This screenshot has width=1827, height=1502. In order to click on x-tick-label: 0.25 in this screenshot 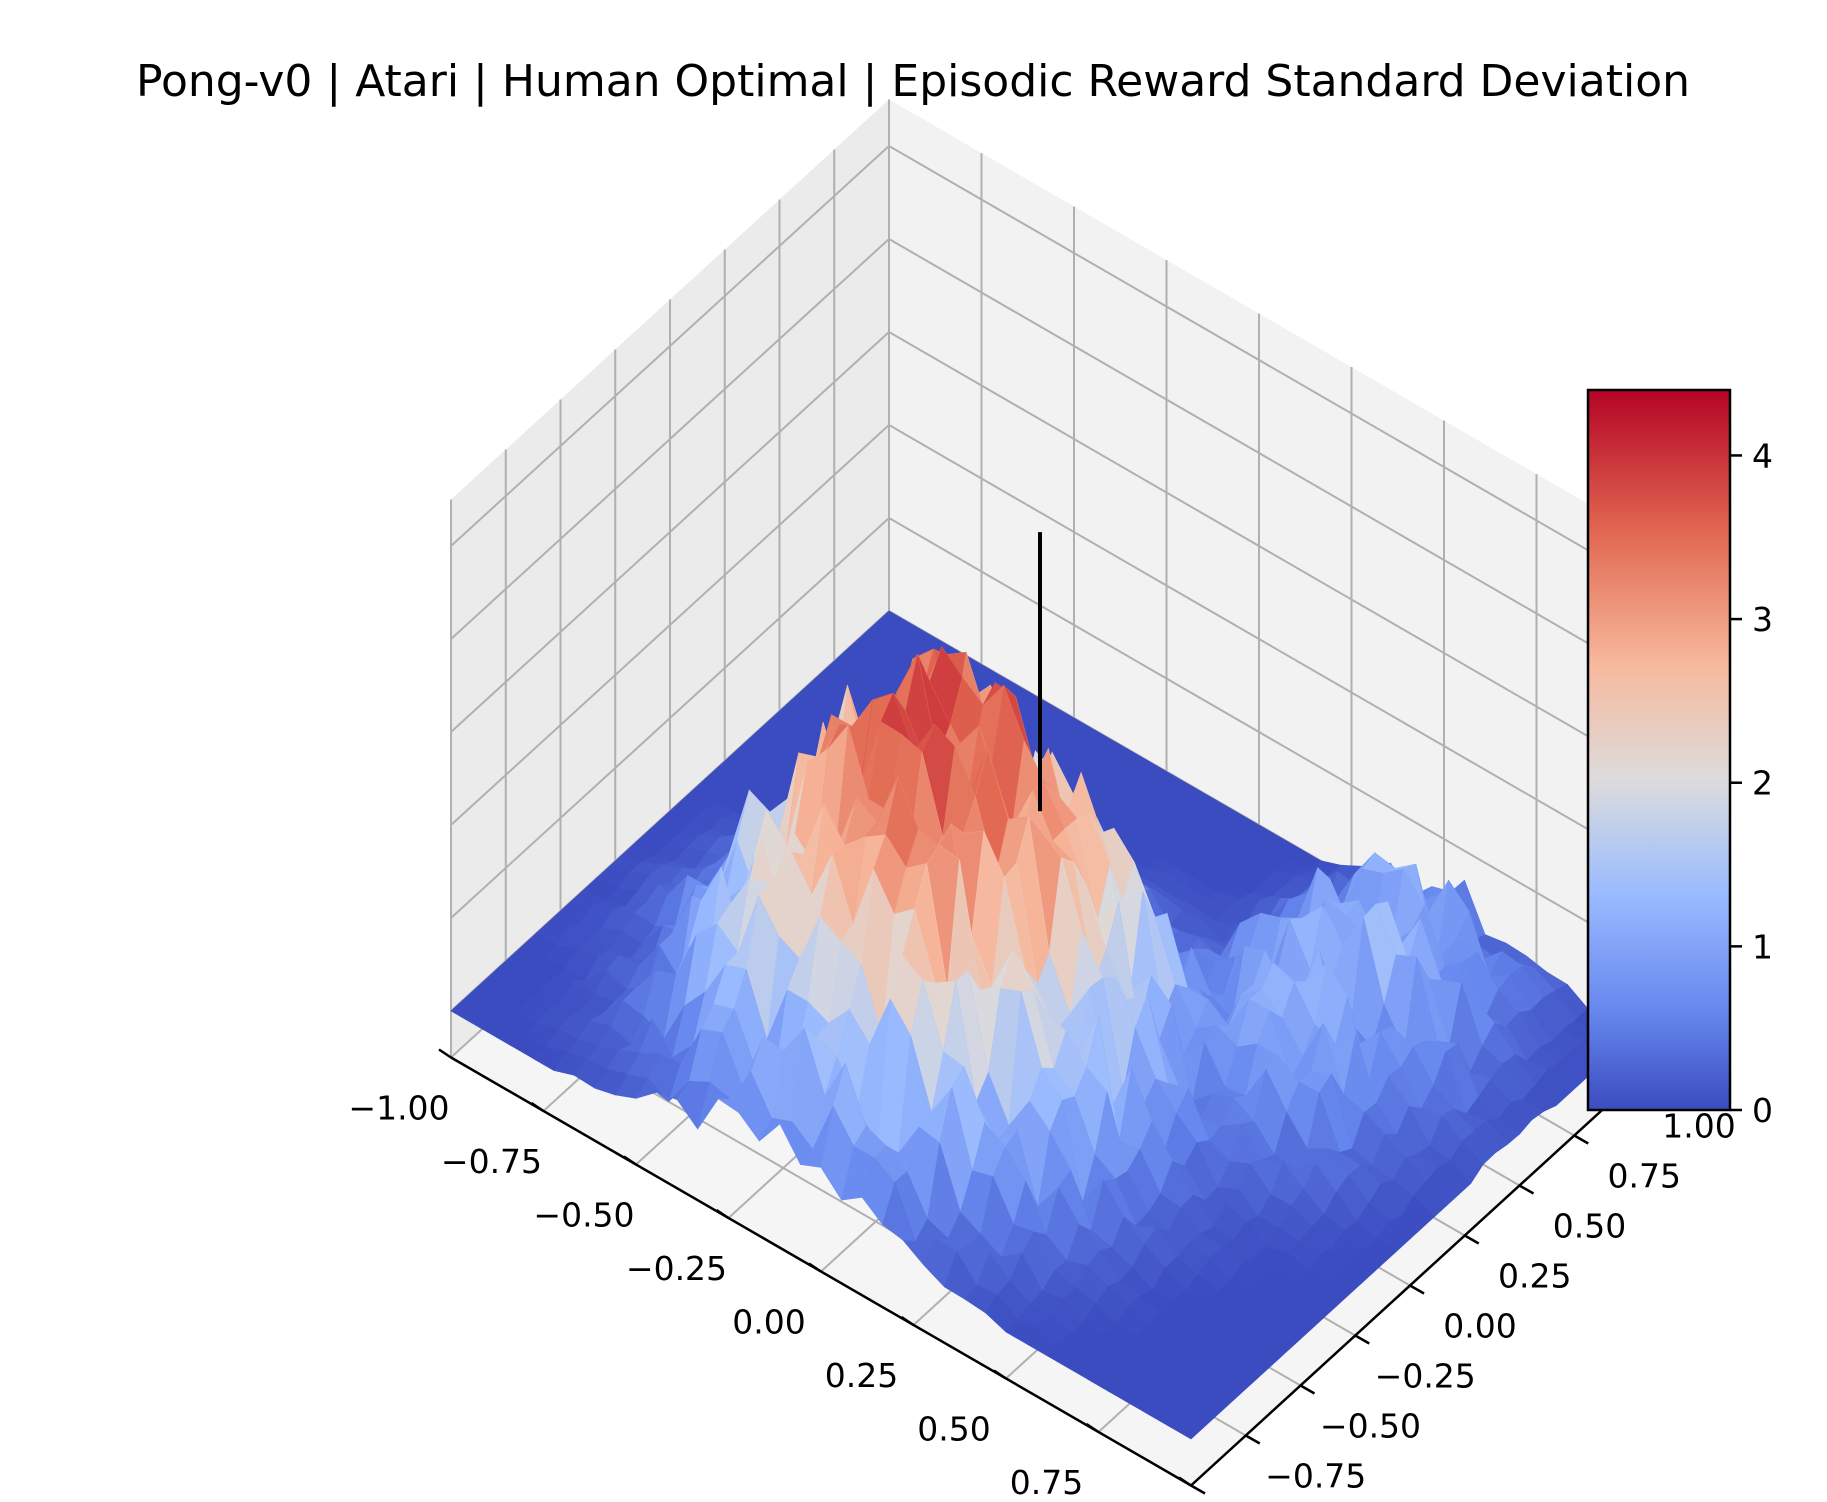, I will do `click(861, 1375)`.